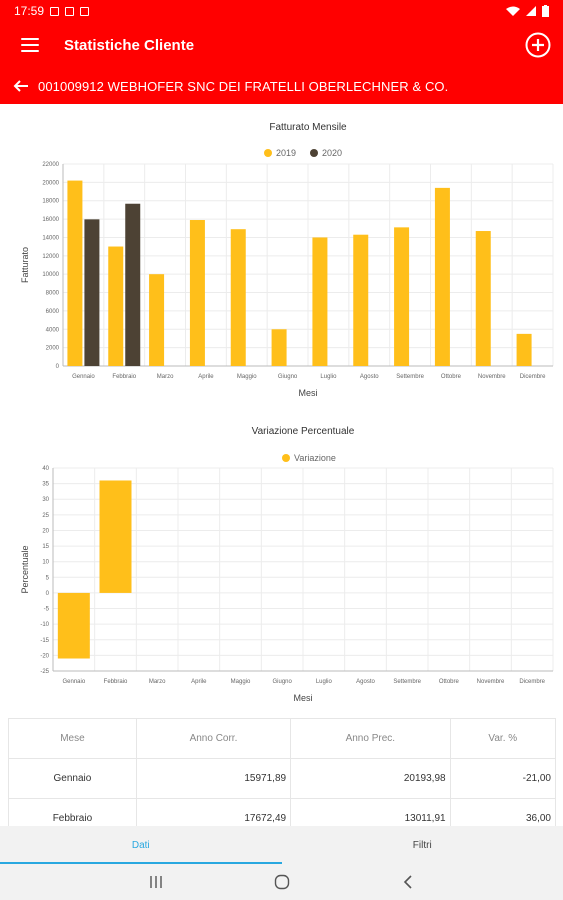 This screenshot has height=900, width=563. What do you see at coordinates (45, 547) in the screenshot?
I see `y-tick-label: 15` at bounding box center [45, 547].